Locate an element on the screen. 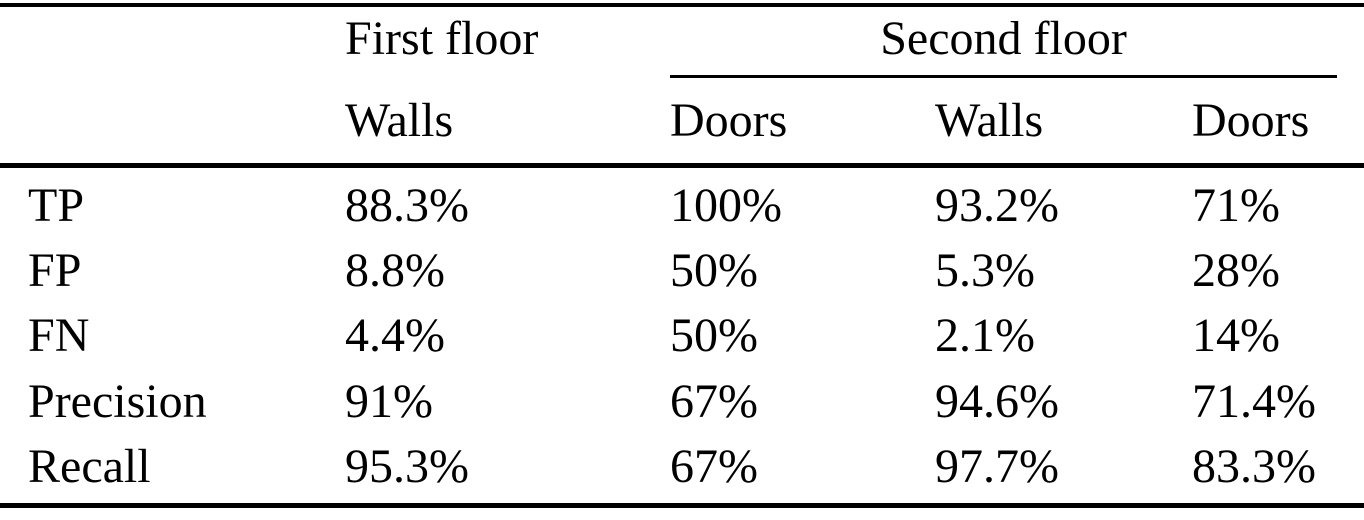 The image size is (1364, 520). col-header-walls-1: Walls is located at coordinates (399, 120).